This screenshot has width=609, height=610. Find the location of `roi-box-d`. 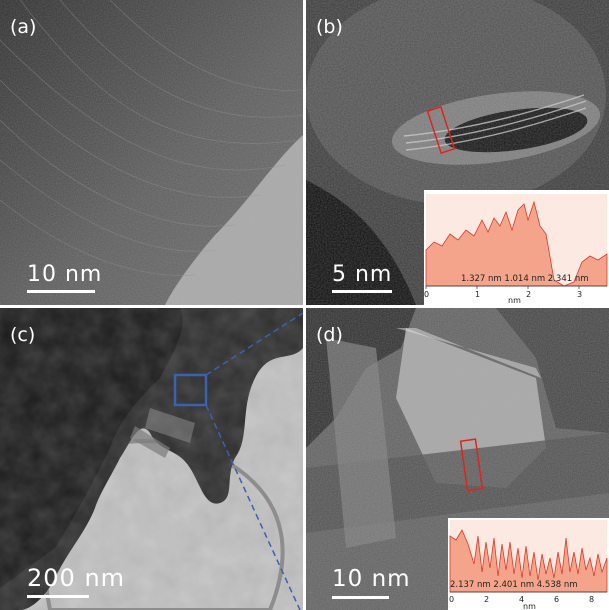

roi-box-d is located at coordinates (471, 465).